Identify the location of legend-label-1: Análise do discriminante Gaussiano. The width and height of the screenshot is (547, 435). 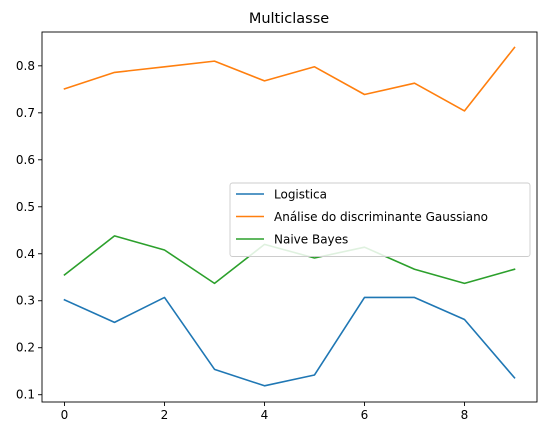
(381, 217).